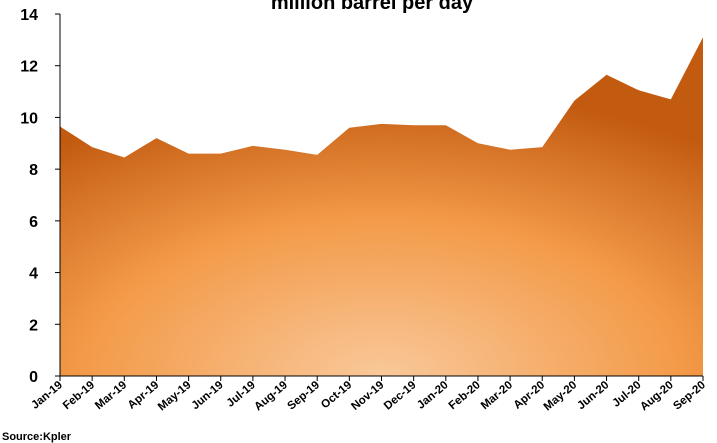  Describe the element at coordinates (175, 396) in the screenshot. I see `x-tick-label: May-19` at that location.